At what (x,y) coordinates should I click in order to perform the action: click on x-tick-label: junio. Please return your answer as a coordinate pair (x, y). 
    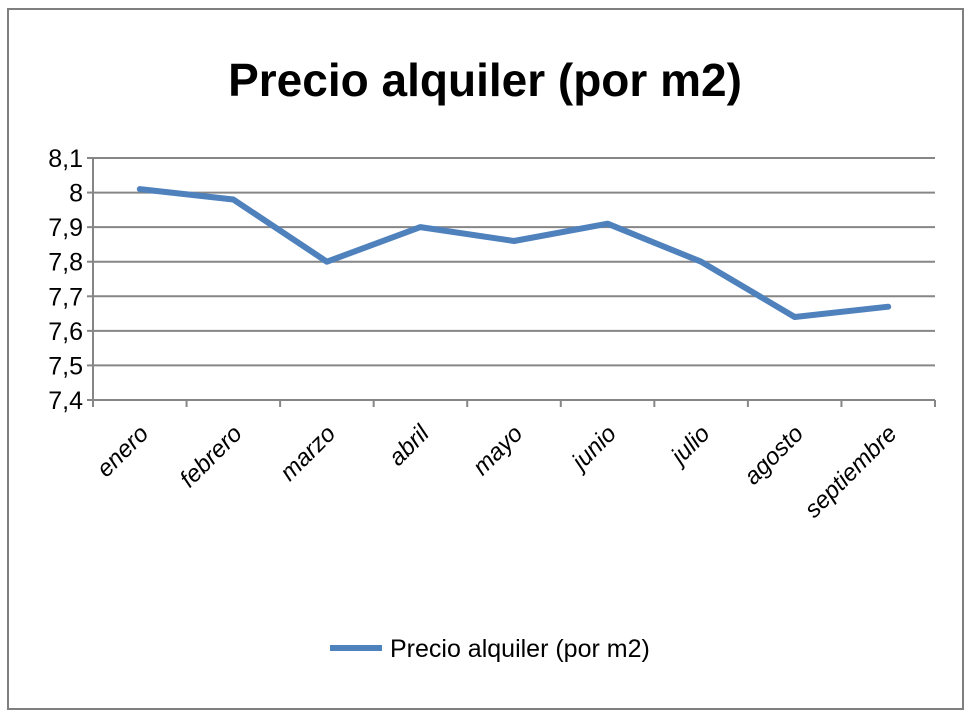
    Looking at the image, I should click on (593, 448).